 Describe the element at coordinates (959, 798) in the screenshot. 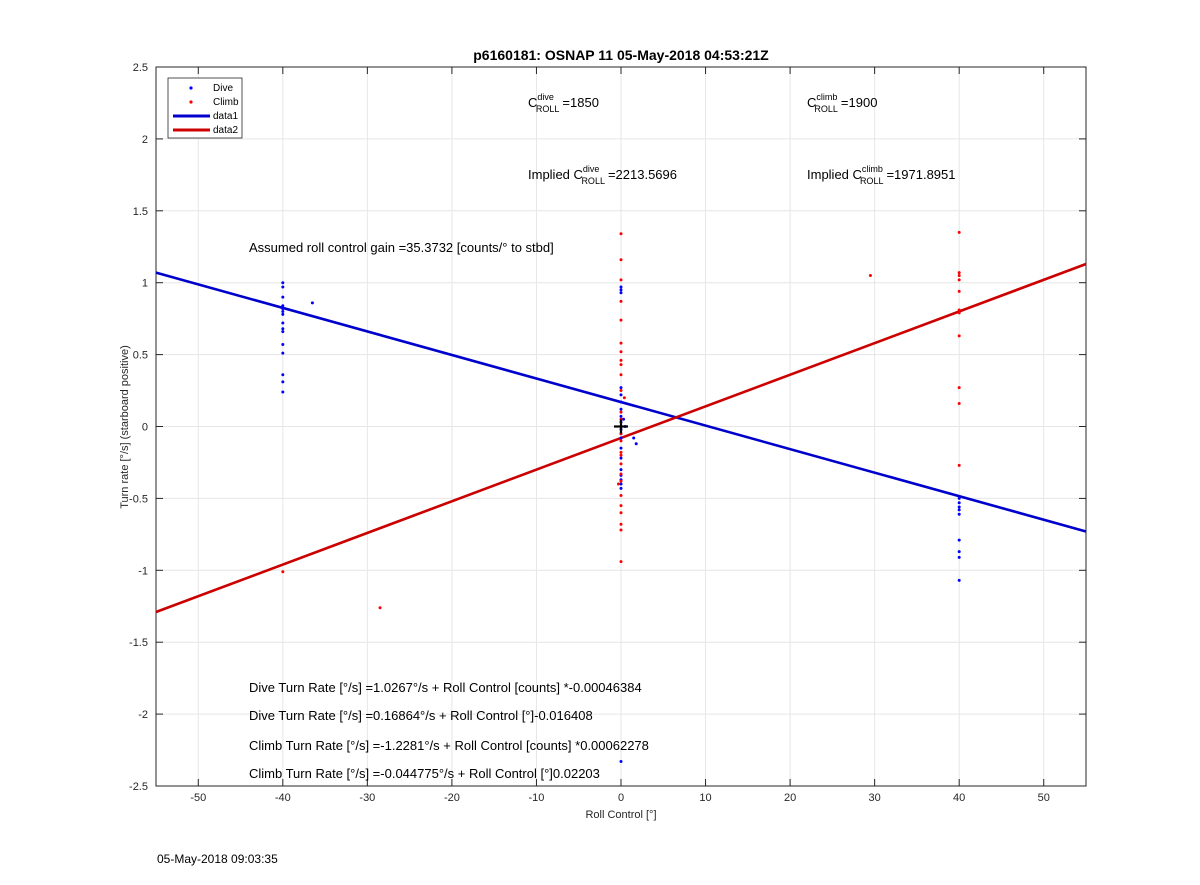

I see `x-tick-label: 40` at that location.